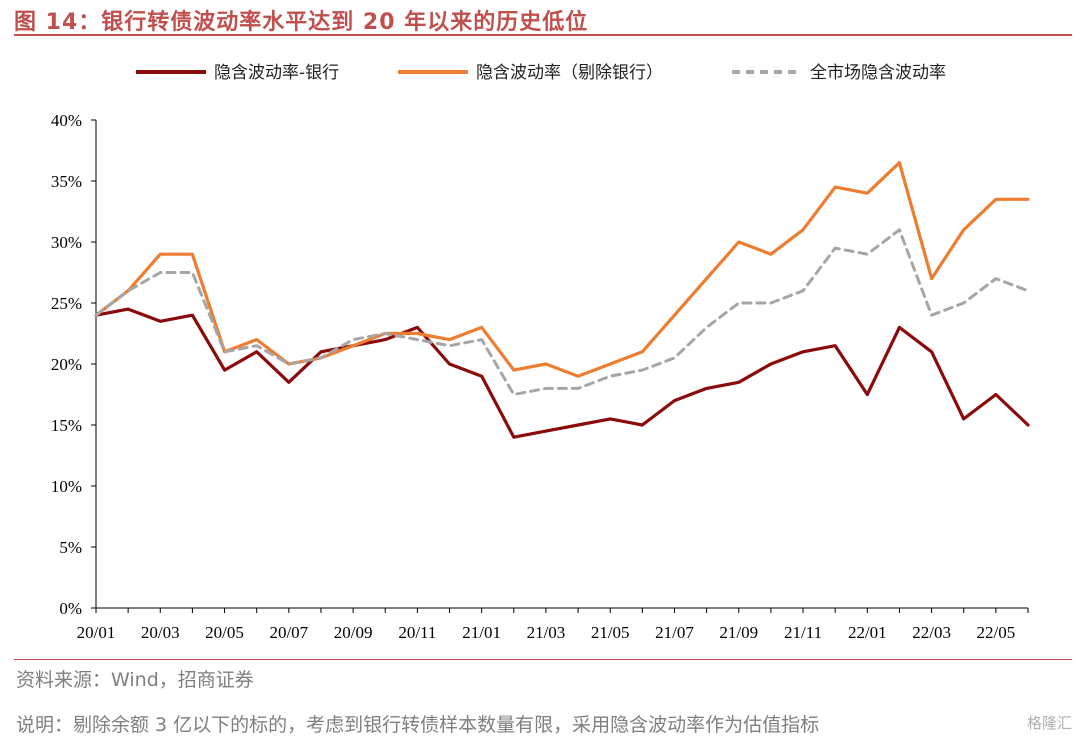 This screenshot has width=1080, height=746. What do you see at coordinates (66, 181) in the screenshot?
I see `y-tick-label: 35%` at bounding box center [66, 181].